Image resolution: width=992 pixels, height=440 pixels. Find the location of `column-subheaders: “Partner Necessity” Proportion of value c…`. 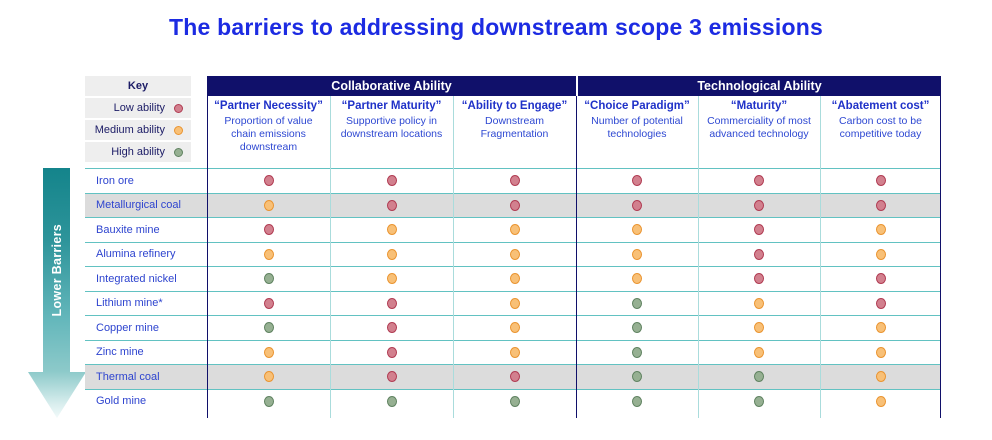

column-subheaders: “Partner Necessity” Proportion of value c… is located at coordinates (574, 132).